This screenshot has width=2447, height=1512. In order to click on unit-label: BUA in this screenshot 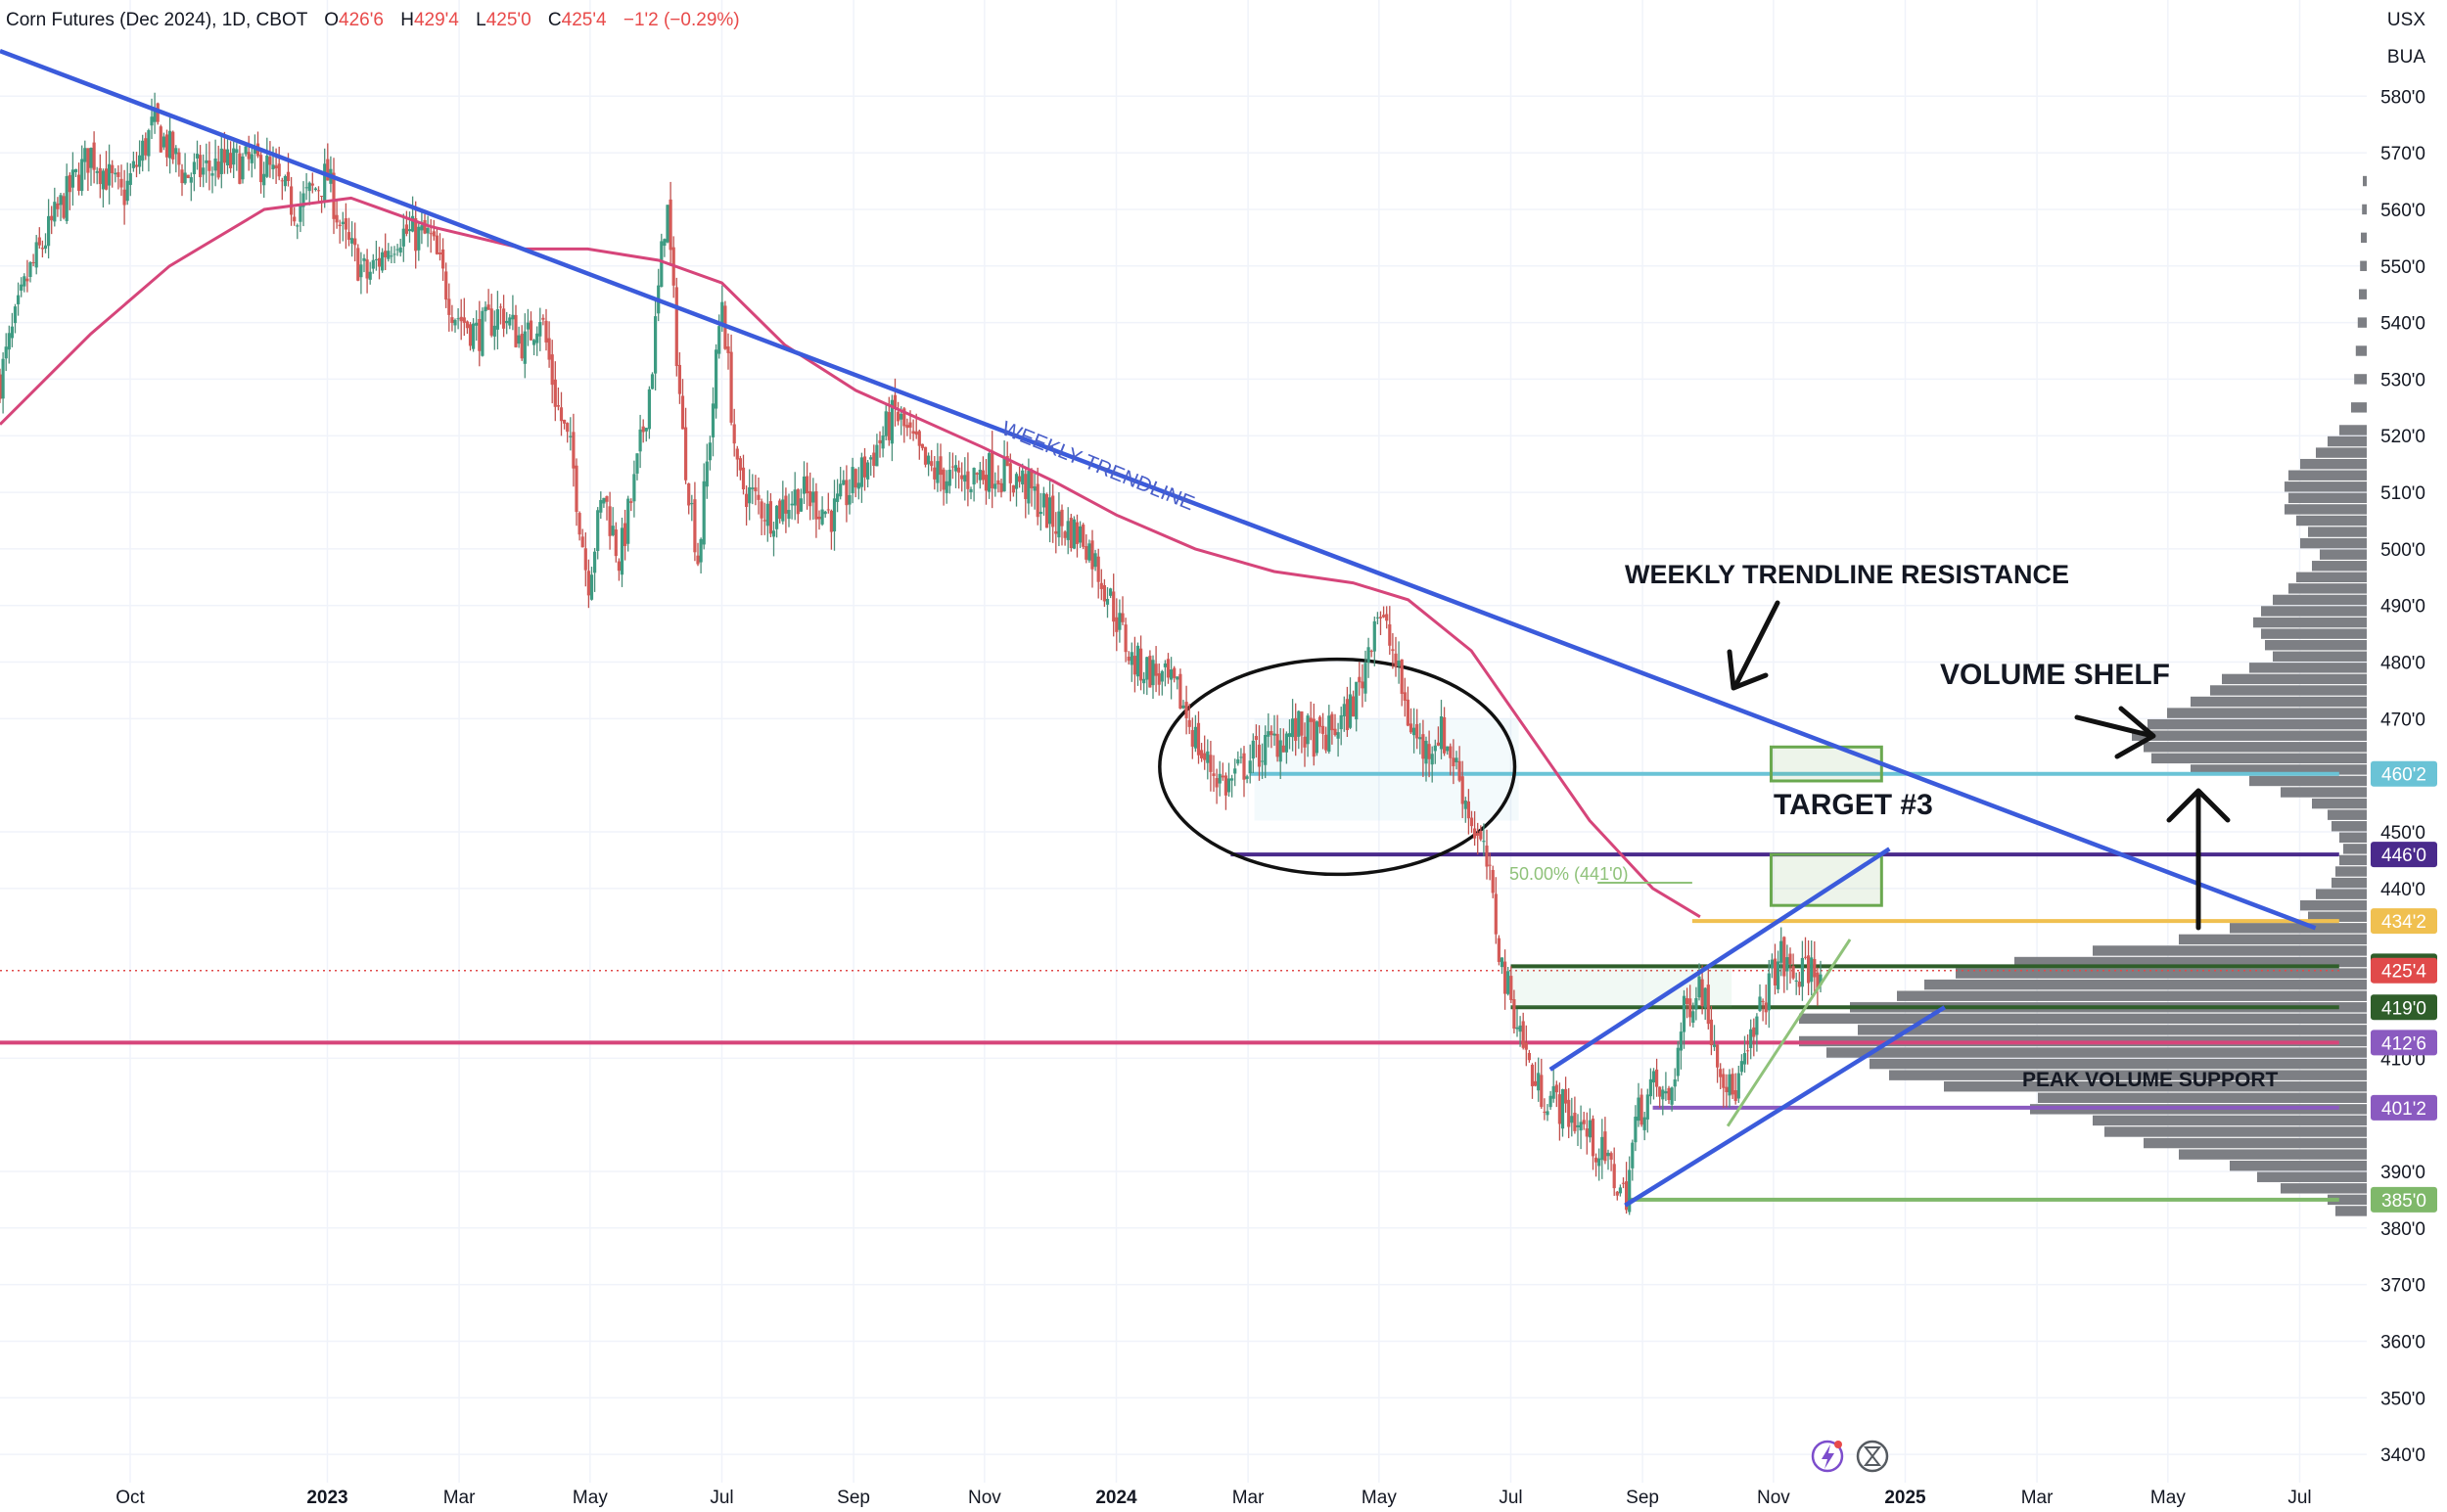, I will do `click(2406, 57)`.